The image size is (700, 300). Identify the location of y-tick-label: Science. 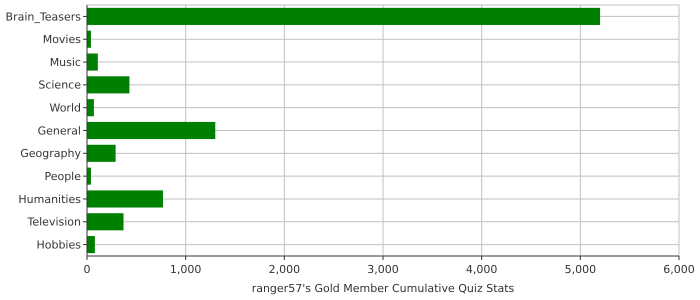
(60, 85).